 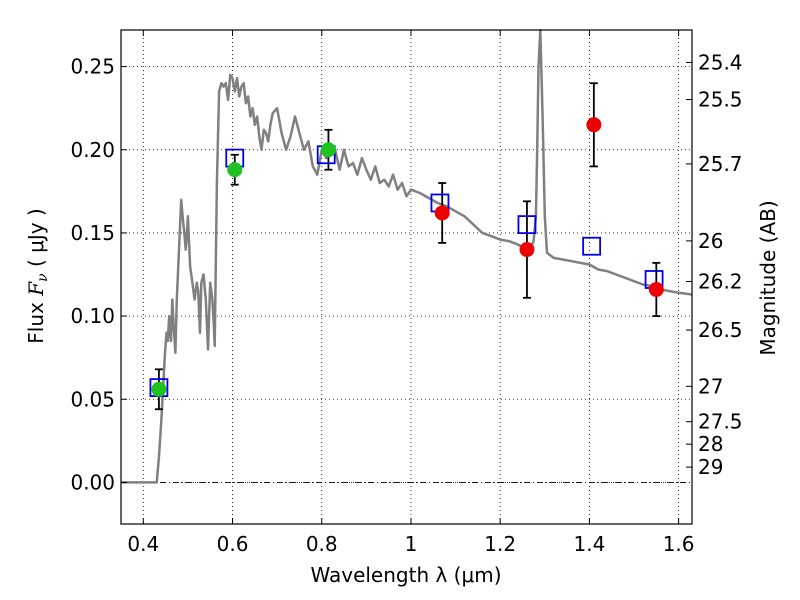 What do you see at coordinates (500, 544) in the screenshot?
I see `x-tick-label: 1.2` at bounding box center [500, 544].